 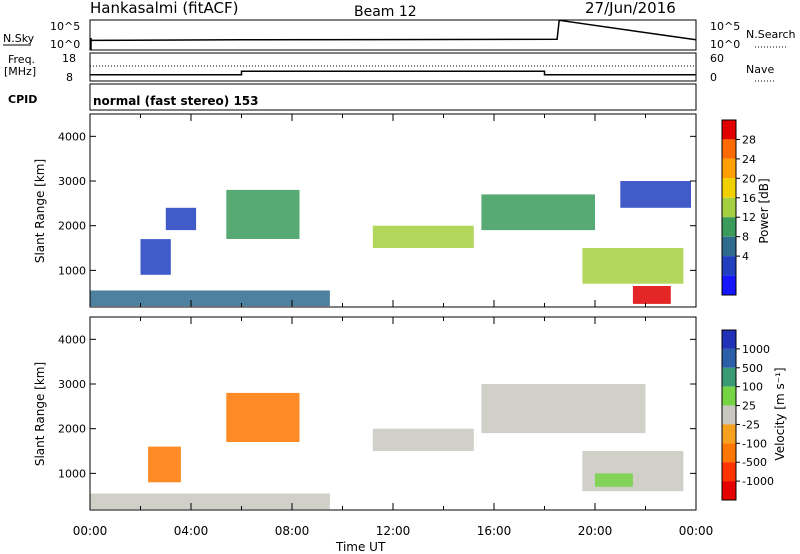 What do you see at coordinates (745, 256) in the screenshot?
I see `power-colorbar-tick-label: 4` at bounding box center [745, 256].